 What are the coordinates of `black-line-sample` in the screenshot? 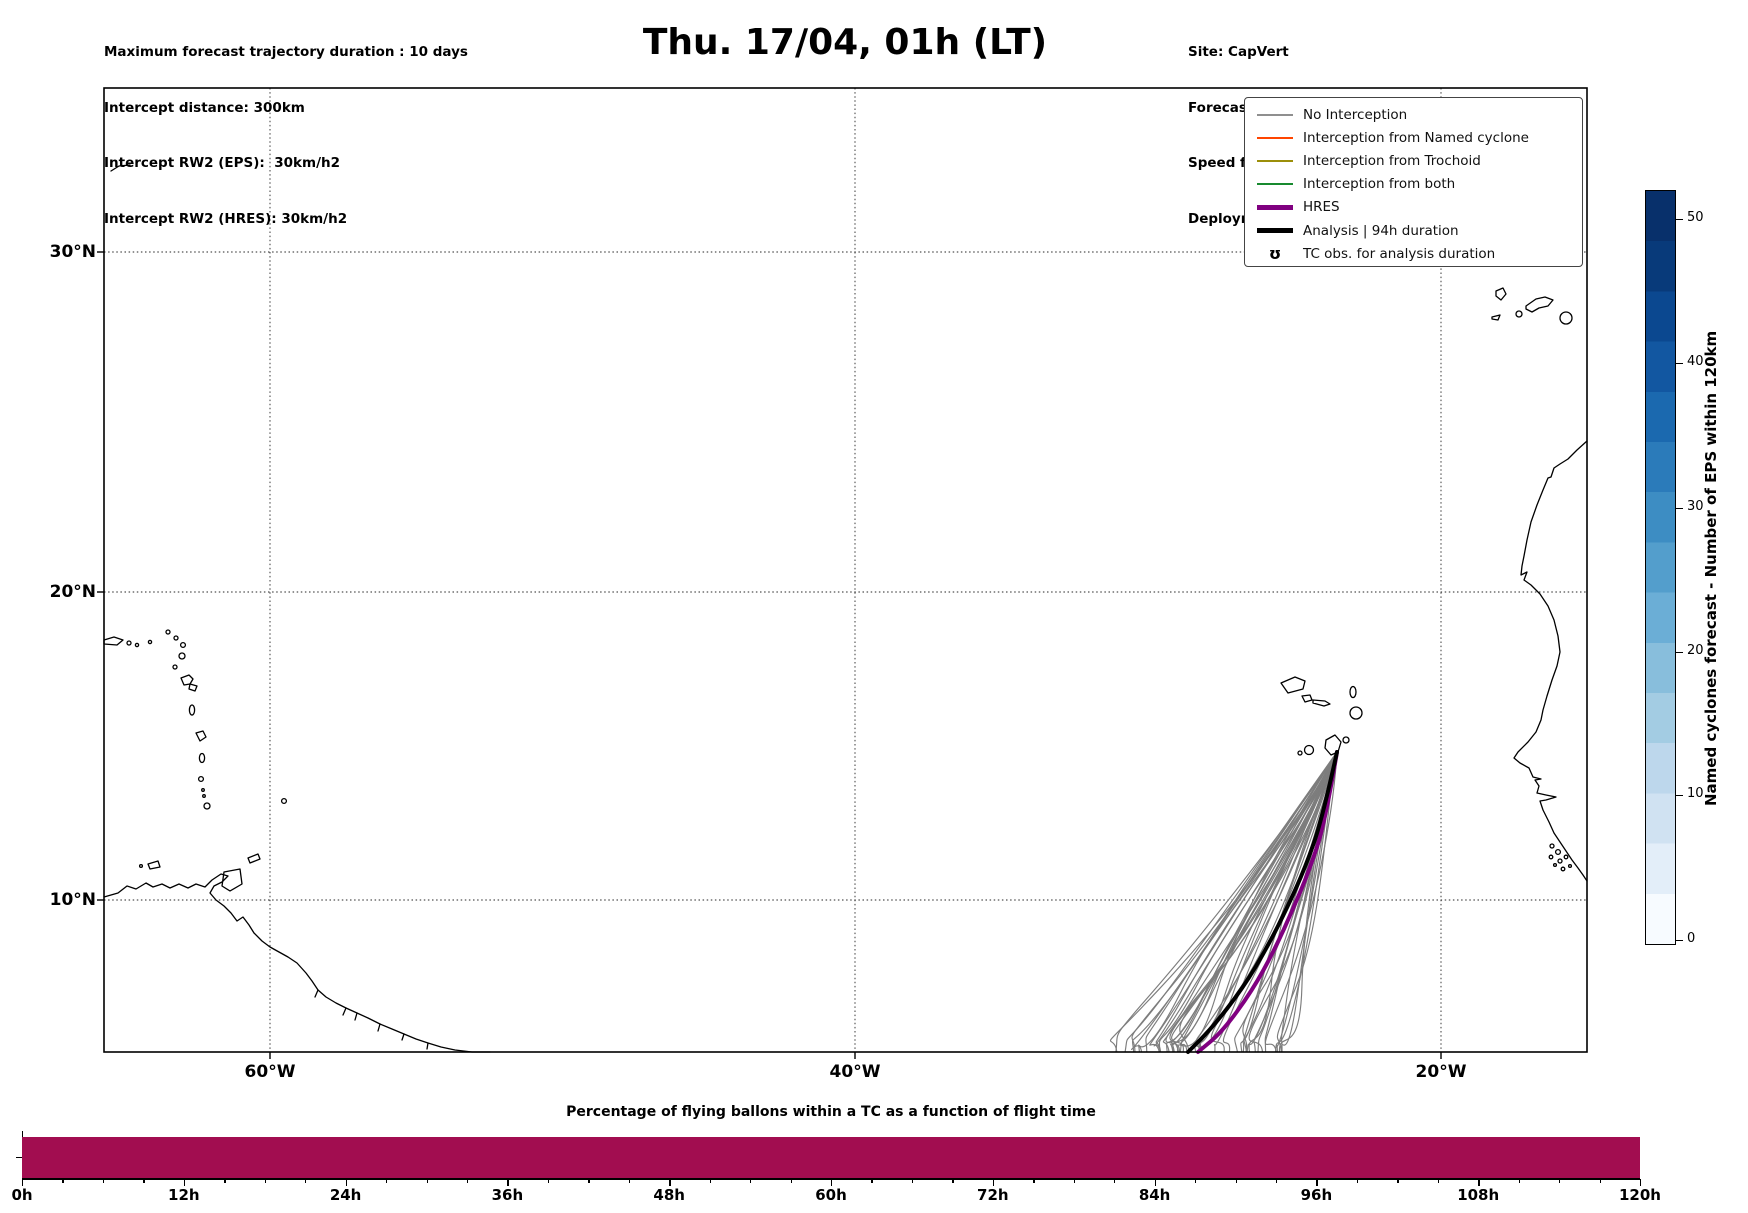 It's located at (1275, 231).